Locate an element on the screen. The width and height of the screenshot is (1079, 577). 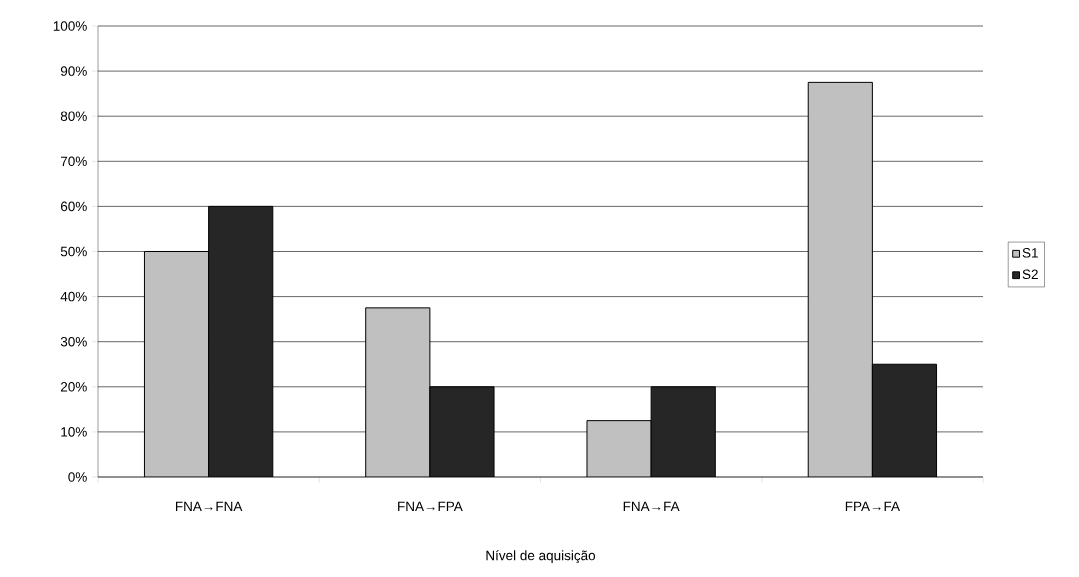
x-tick-label: FPA→FA is located at coordinates (872, 506).